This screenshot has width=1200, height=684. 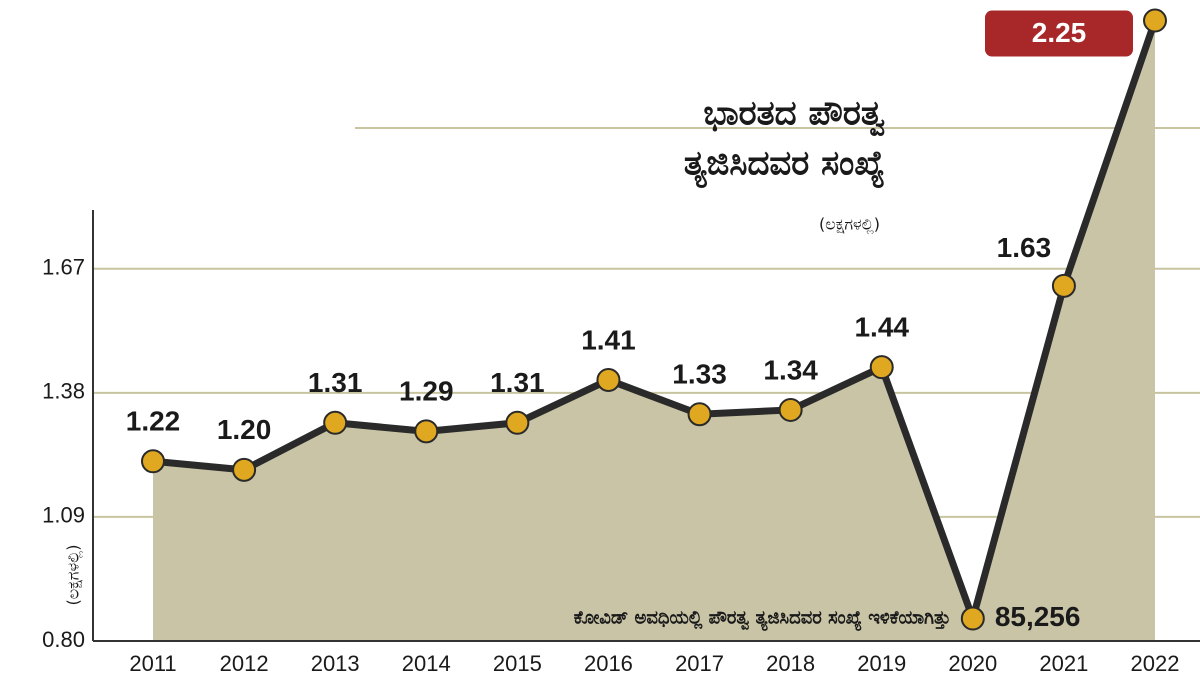 What do you see at coordinates (608, 663) in the screenshot?
I see `x-tick-label: 2016` at bounding box center [608, 663].